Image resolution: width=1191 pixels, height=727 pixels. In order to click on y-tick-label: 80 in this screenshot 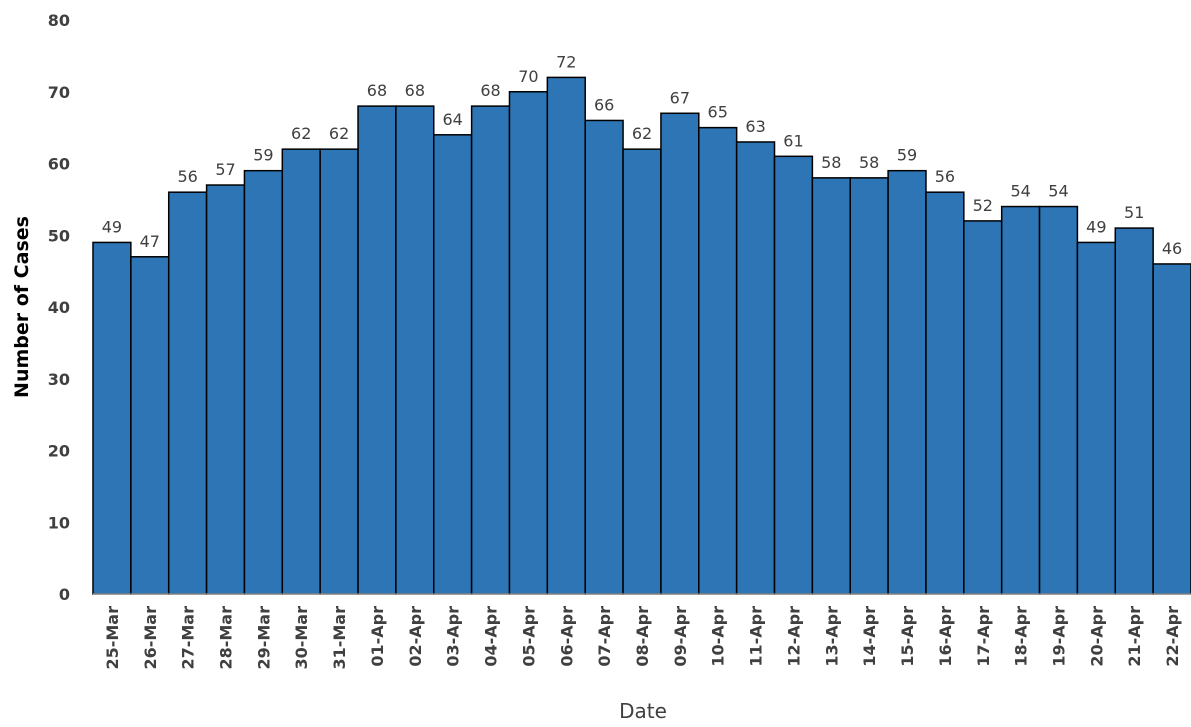, I will do `click(59, 20)`.